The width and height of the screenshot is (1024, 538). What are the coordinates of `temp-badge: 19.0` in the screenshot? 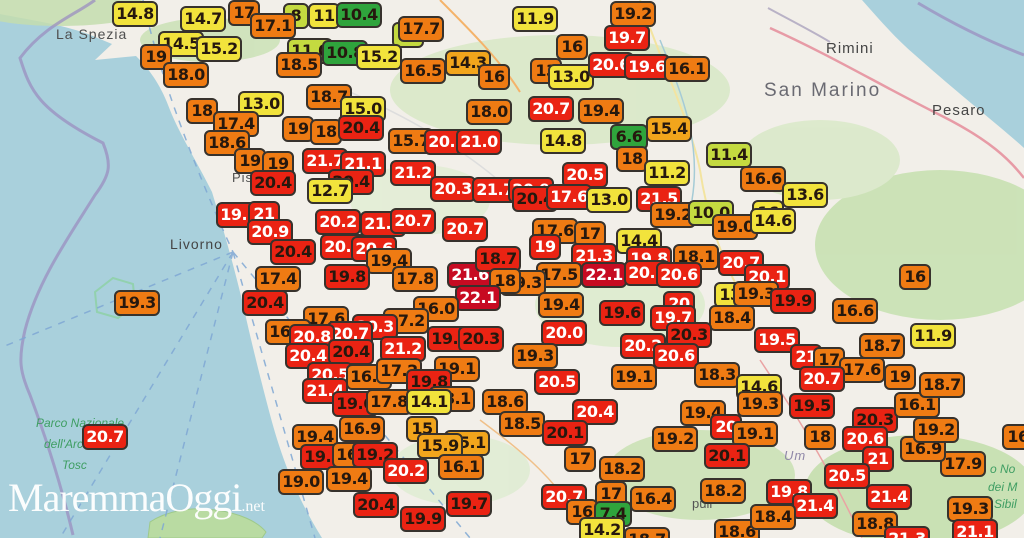 It's located at (301, 482).